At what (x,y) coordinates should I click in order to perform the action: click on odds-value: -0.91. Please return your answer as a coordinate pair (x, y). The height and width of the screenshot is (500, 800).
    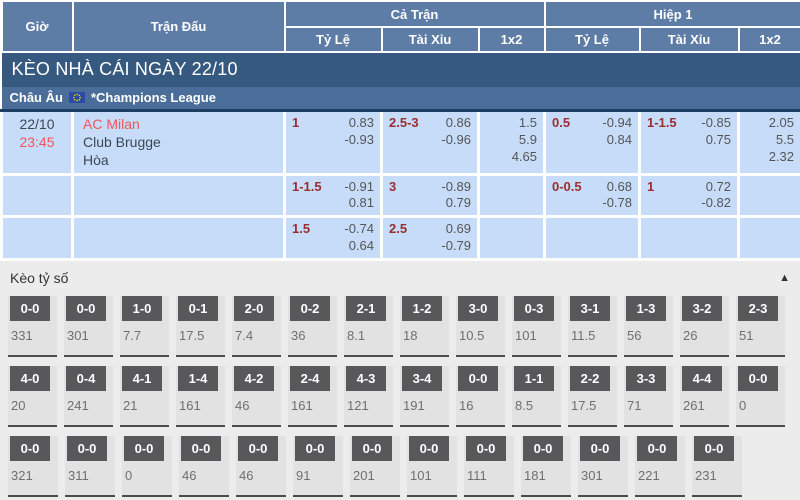
    Looking at the image, I should click on (359, 186).